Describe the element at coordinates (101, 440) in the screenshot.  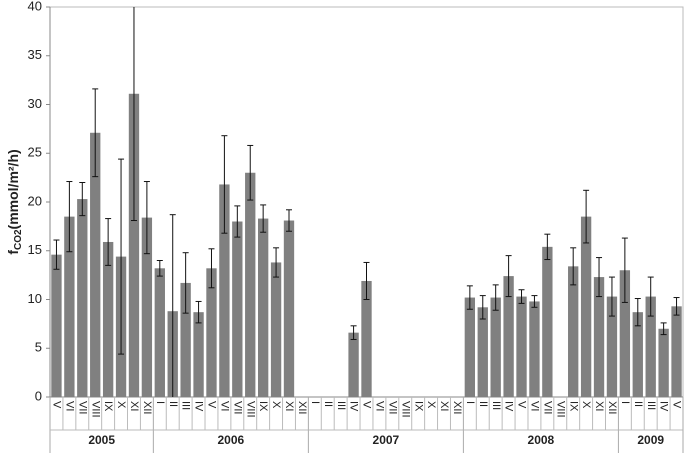
I see `group-label: 2005` at that location.